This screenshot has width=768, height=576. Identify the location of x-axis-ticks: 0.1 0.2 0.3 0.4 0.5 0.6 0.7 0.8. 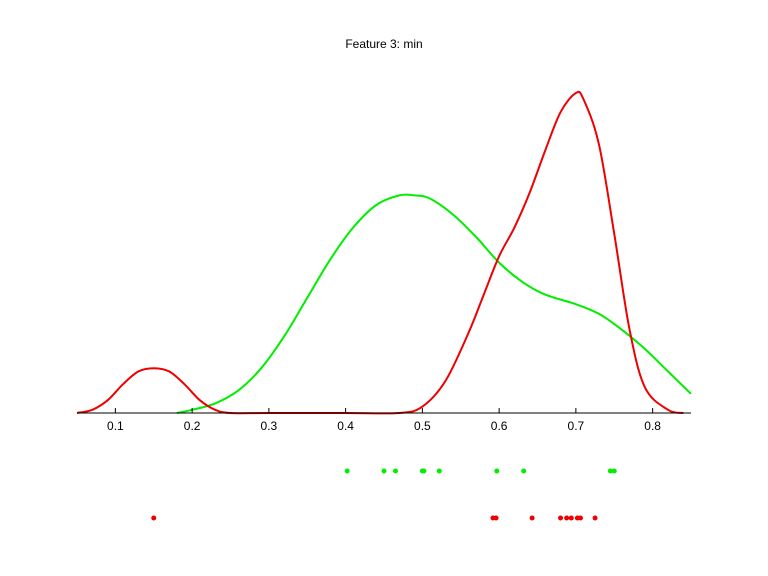
(384, 420).